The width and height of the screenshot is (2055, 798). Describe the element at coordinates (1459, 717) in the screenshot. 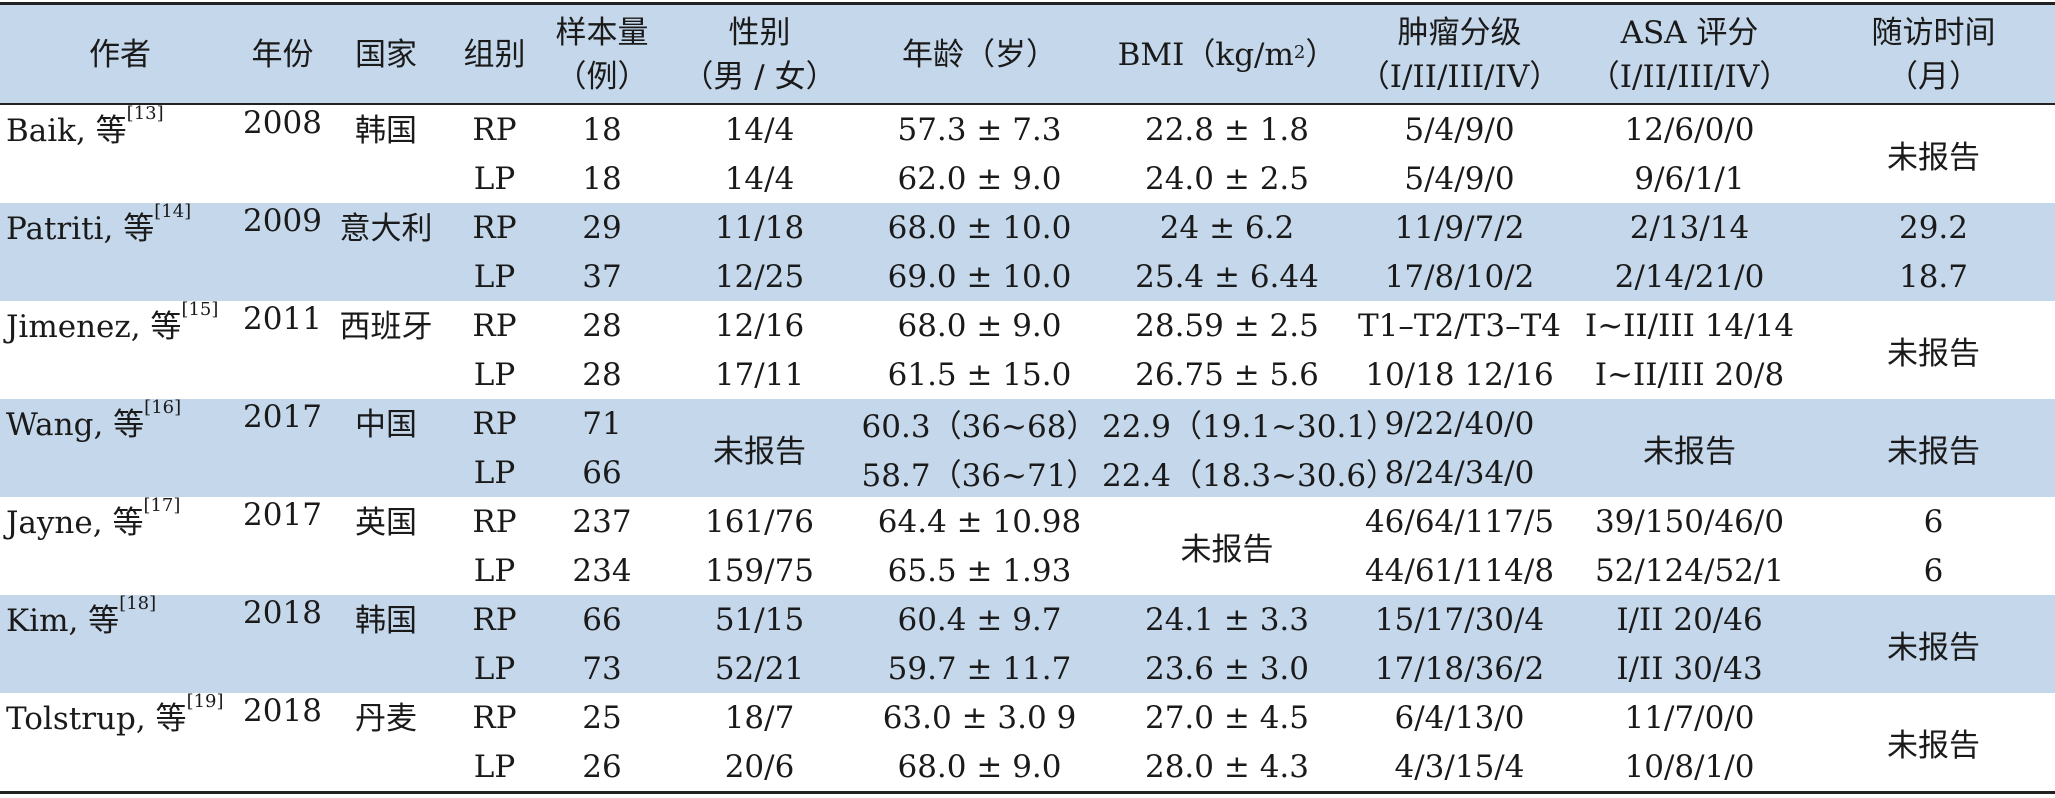

I see `grade-cell: 6/4/13/0` at that location.